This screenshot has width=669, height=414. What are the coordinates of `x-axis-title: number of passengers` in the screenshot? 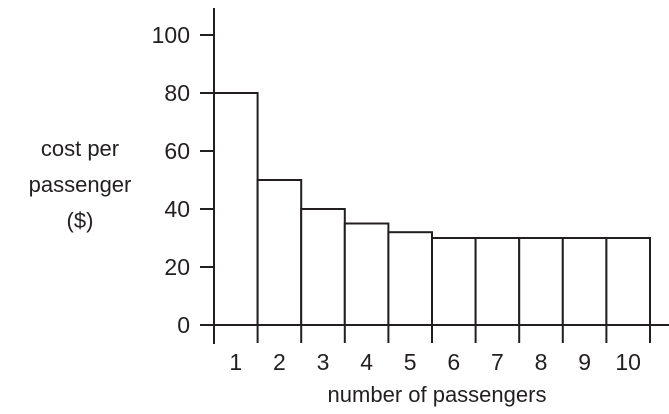 It's located at (437, 394).